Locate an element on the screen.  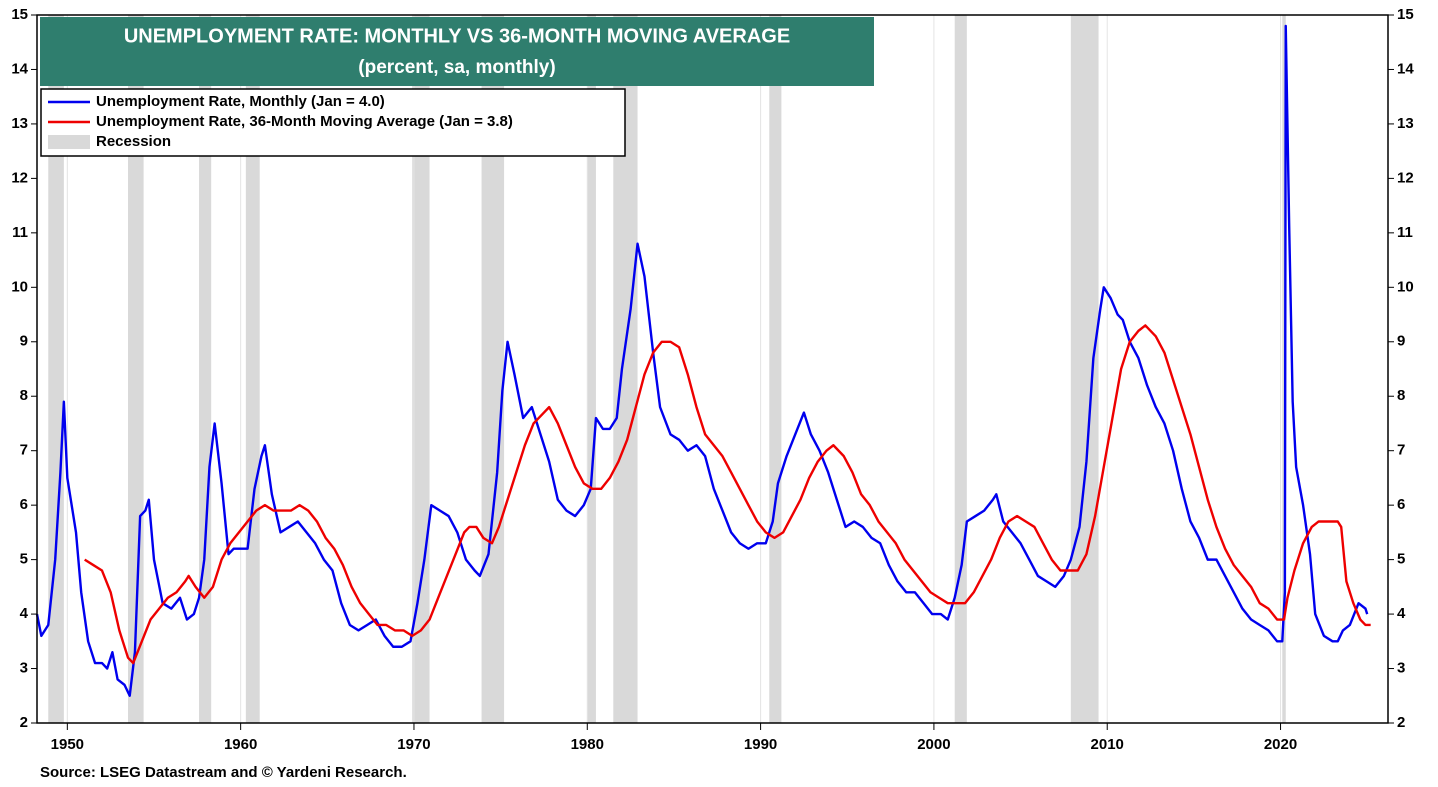
y2-tick-label: 4 is located at coordinates (1401, 613).